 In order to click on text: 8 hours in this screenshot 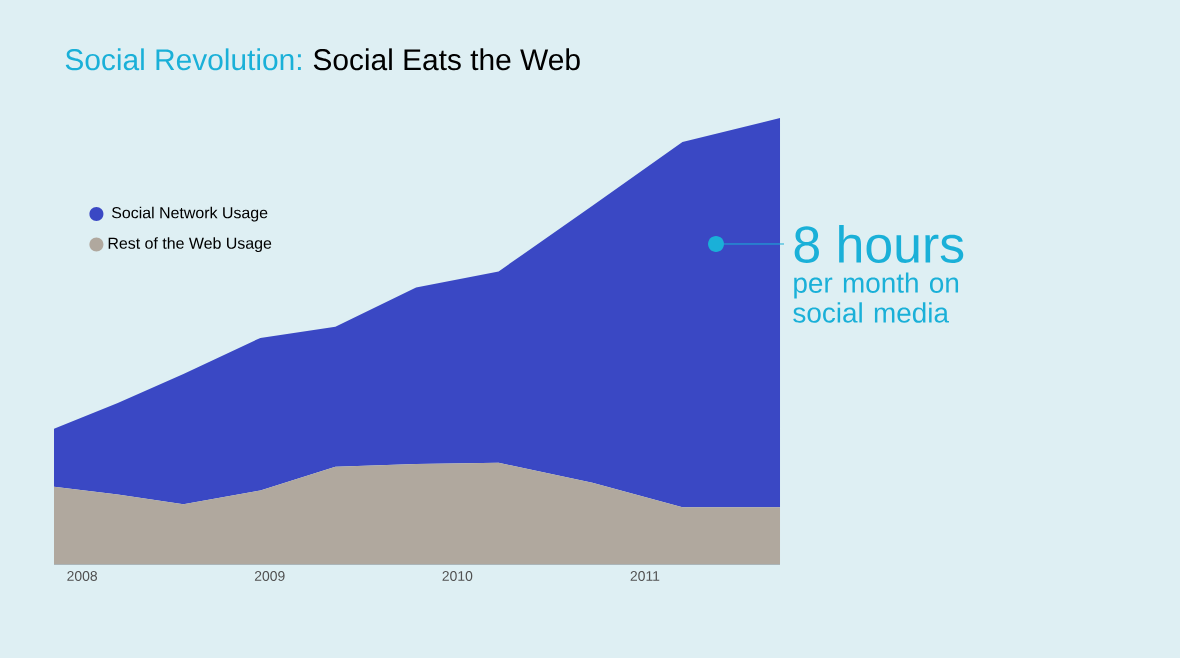, I will do `click(879, 244)`.